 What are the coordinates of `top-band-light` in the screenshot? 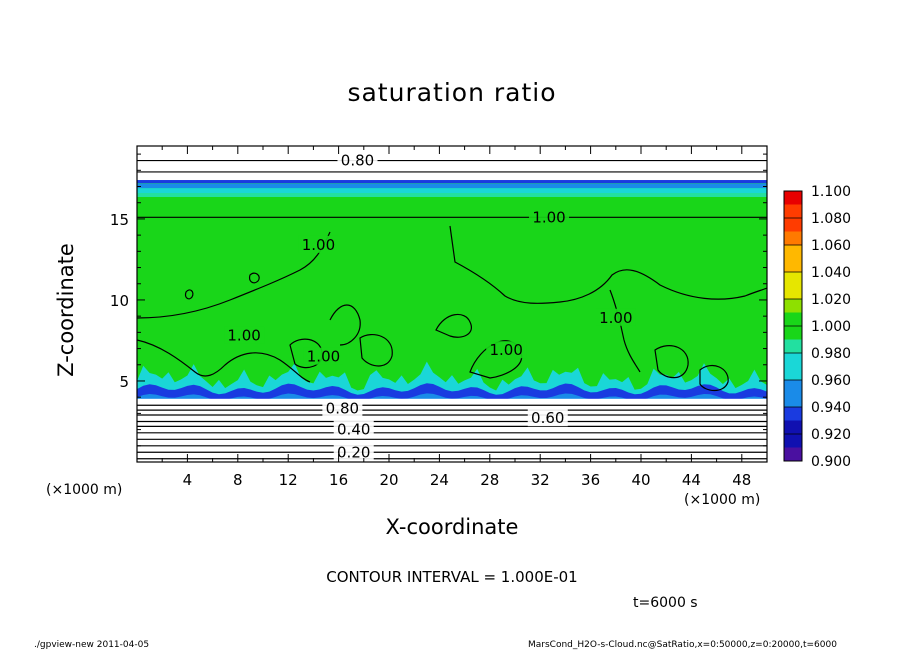 It's located at (452, 191).